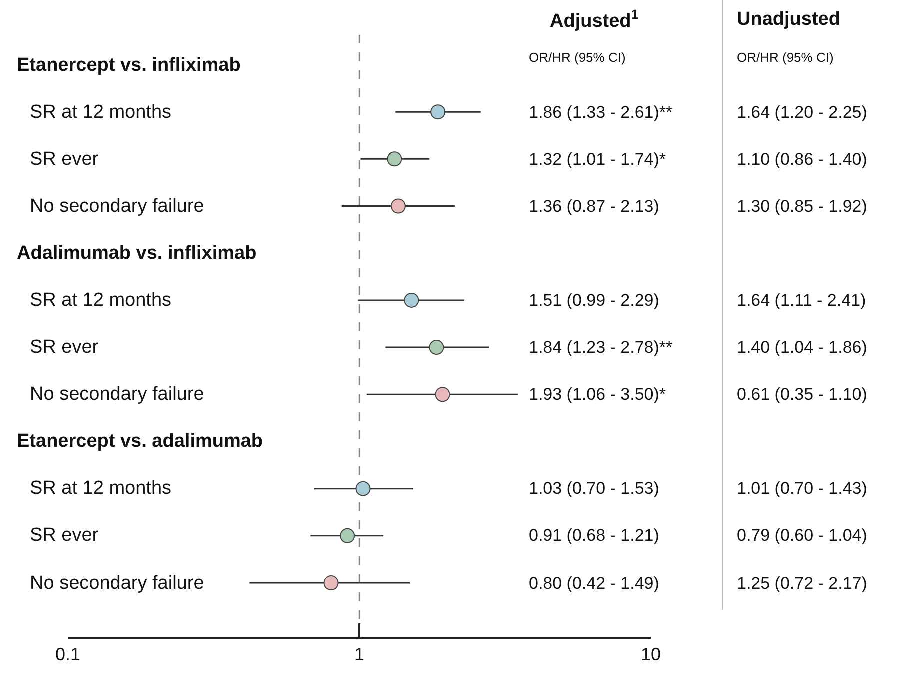  What do you see at coordinates (601, 347) in the screenshot?
I see `annotation: 1.84 (1.23 - 2.78)**` at bounding box center [601, 347].